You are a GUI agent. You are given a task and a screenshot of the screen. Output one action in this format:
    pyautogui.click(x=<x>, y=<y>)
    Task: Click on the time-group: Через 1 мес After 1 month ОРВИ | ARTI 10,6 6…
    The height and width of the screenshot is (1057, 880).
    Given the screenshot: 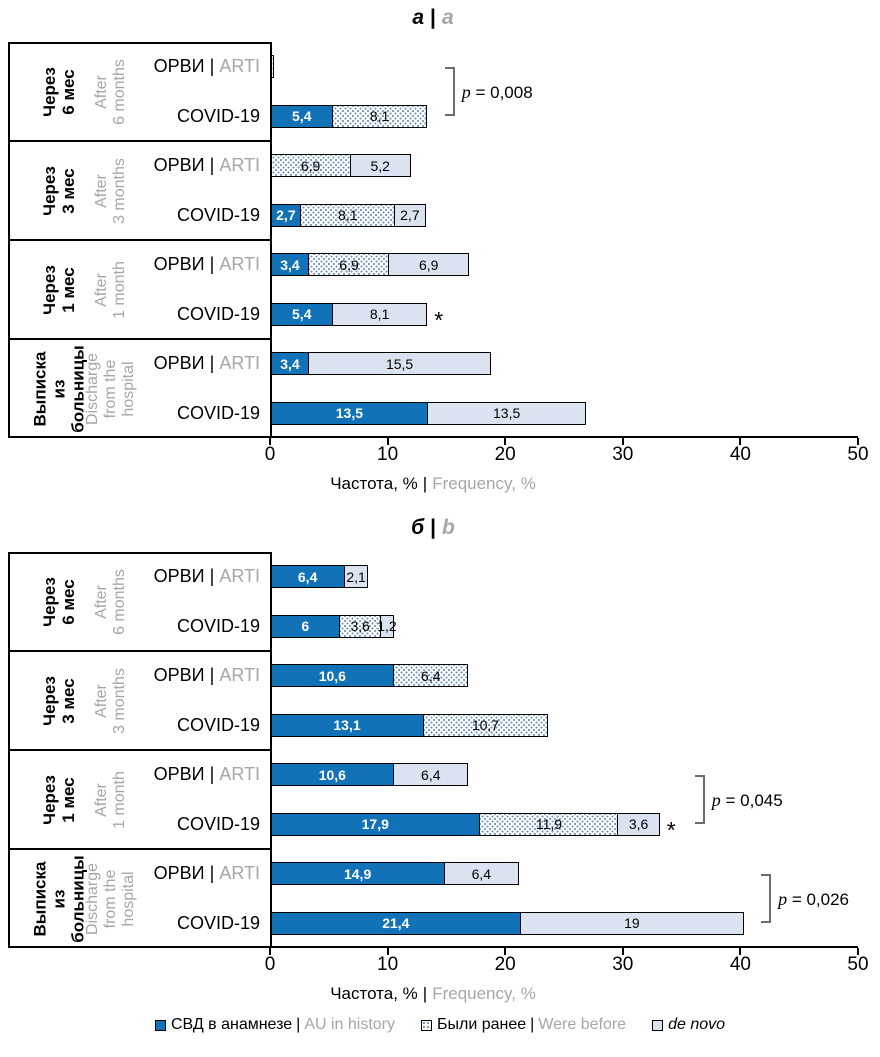 What is the action you would take?
    pyautogui.click(x=433, y=799)
    